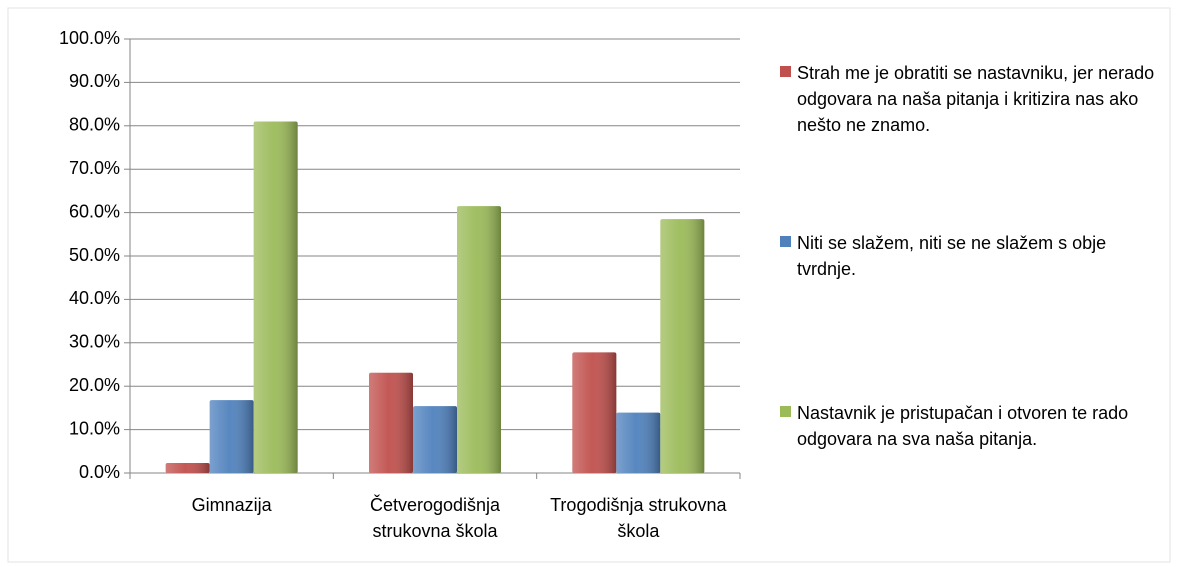 The height and width of the screenshot is (567, 1177). Describe the element at coordinates (94, 81) in the screenshot. I see `y-tick-label: 90.0%` at that location.